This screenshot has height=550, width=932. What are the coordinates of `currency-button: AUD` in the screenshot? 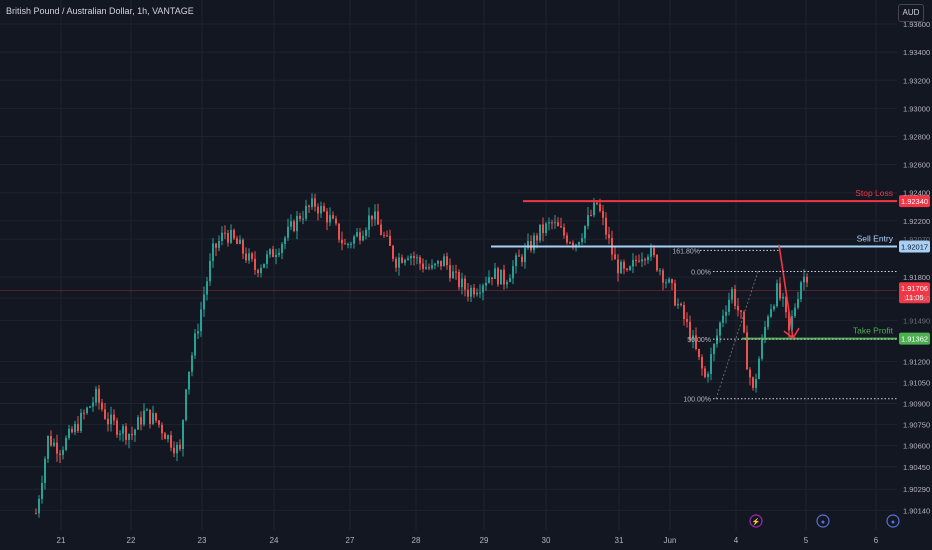 It's located at (911, 13).